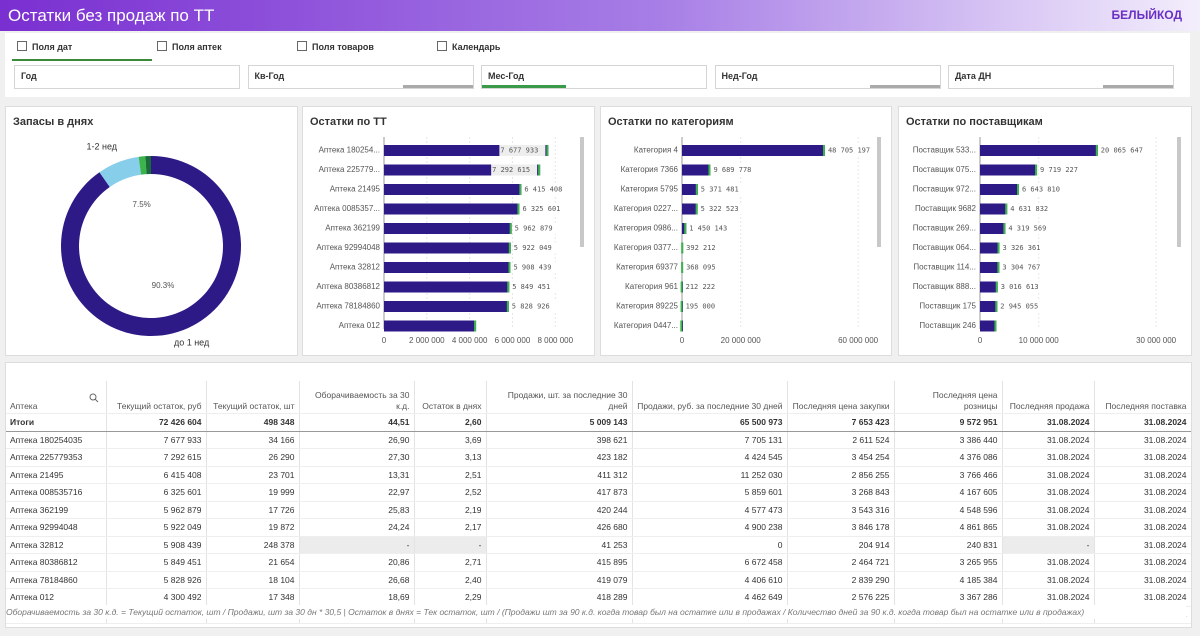 Image resolution: width=1200 pixels, height=636 pixels. Describe the element at coordinates (357, 397) in the screenshot. I see `column-header: Оборачиваемость за 30 к.д.` at that location.